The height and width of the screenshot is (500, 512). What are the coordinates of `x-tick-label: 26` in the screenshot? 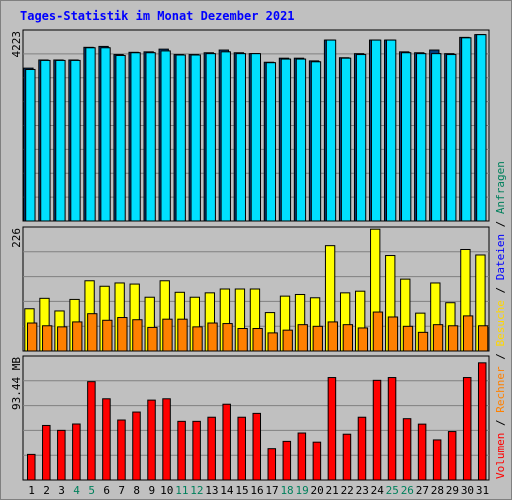 It's located at (407, 490).